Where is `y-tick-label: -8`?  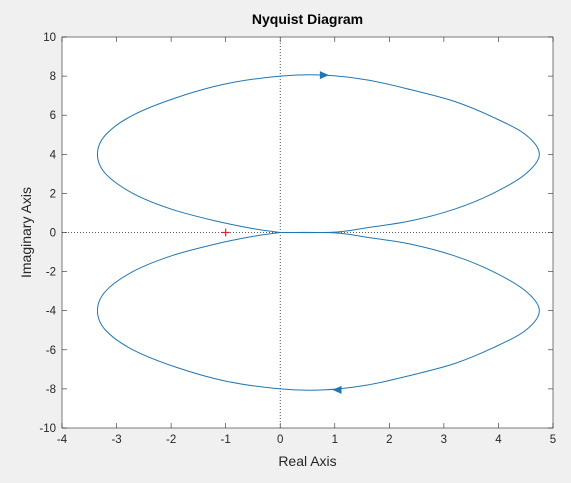 y-tick-label: -8 is located at coordinates (51, 390).